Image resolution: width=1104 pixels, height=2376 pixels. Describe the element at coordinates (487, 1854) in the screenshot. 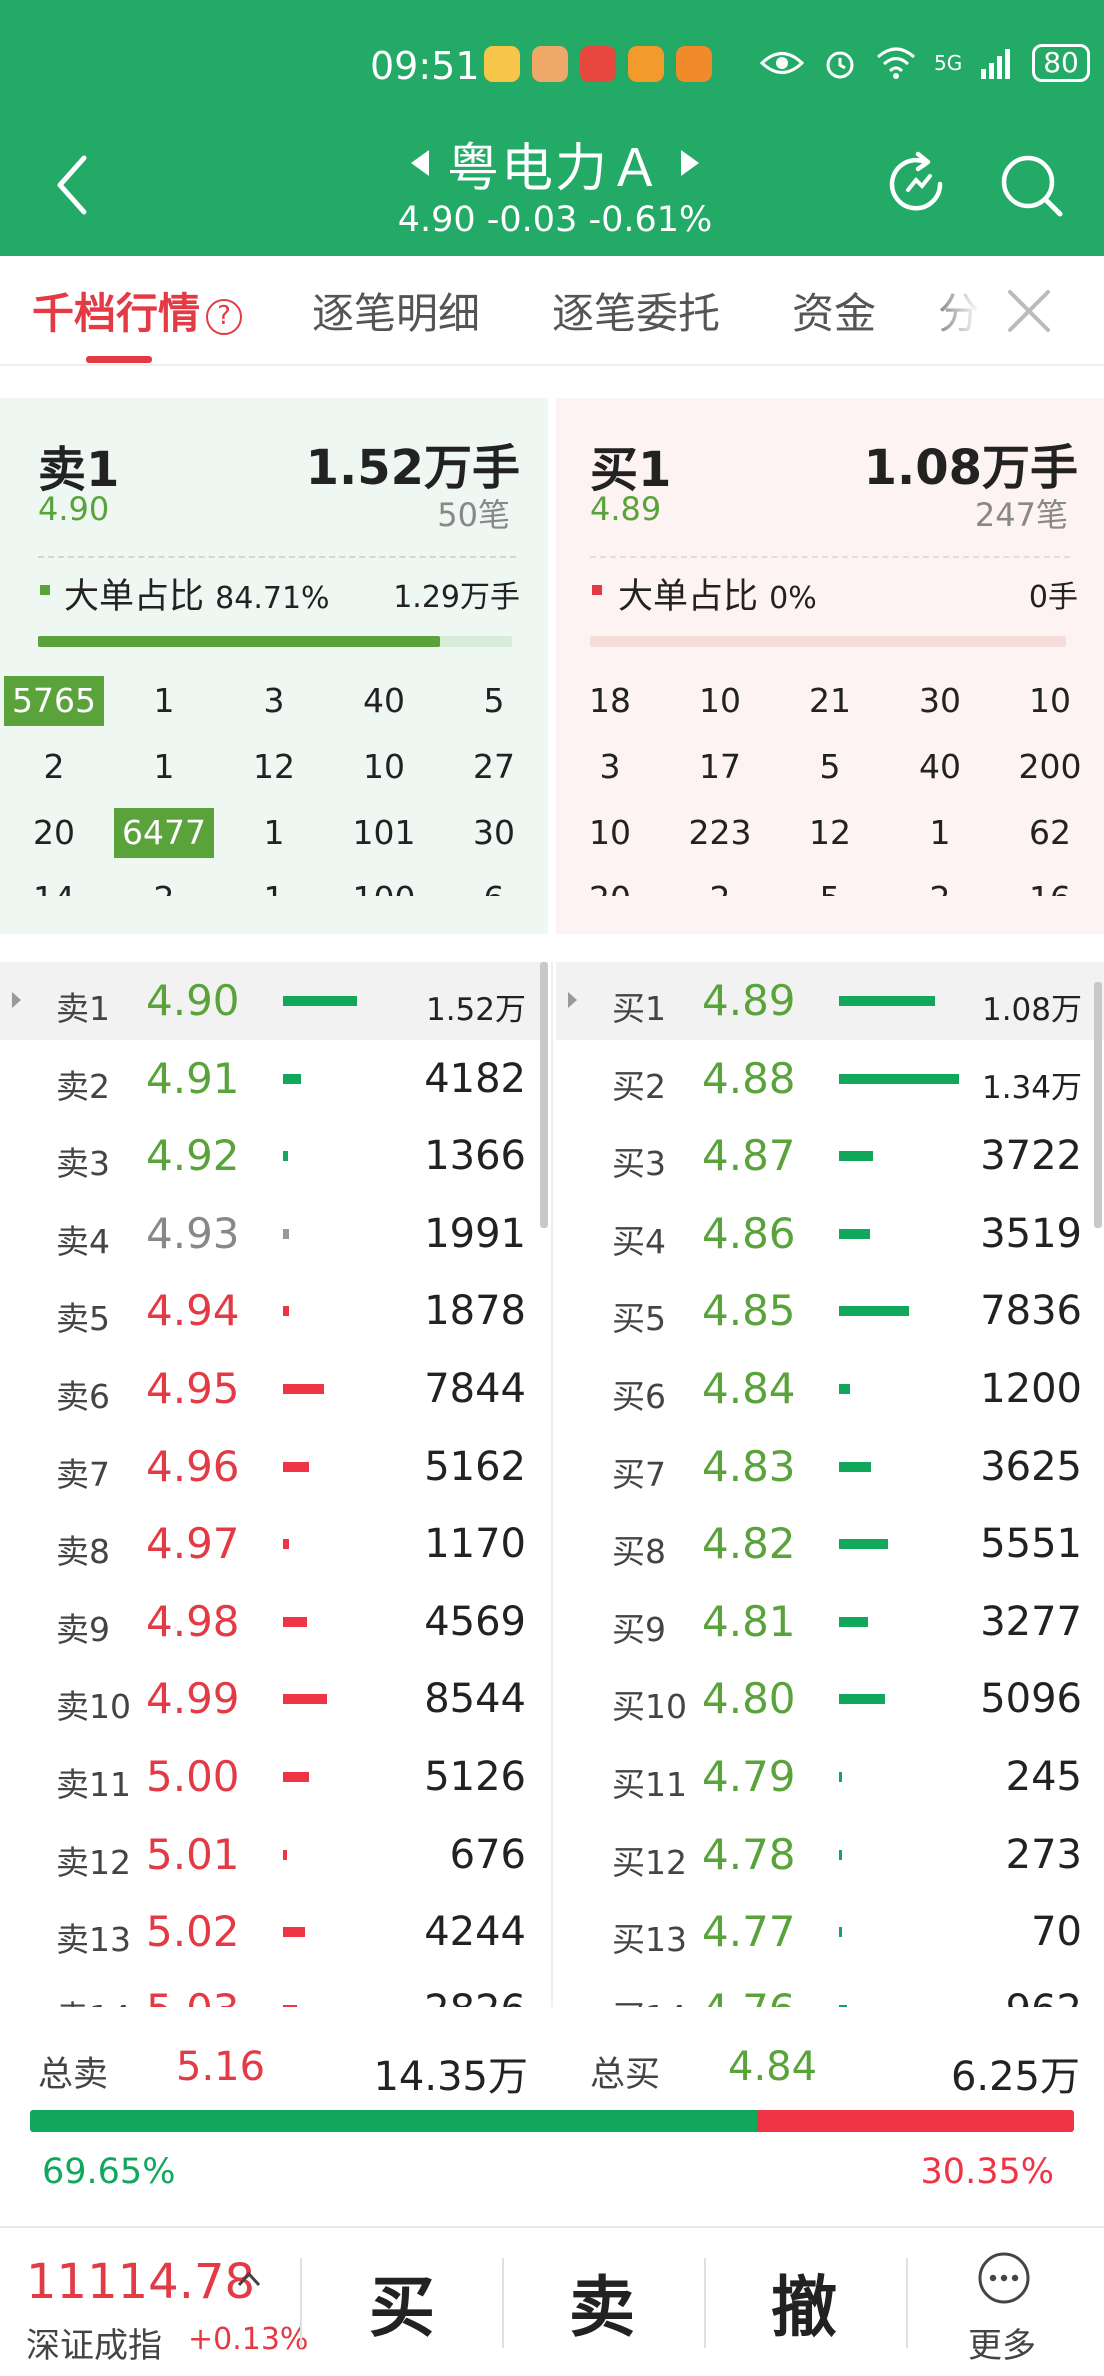

I see `sell-level-volume: 676` at that location.